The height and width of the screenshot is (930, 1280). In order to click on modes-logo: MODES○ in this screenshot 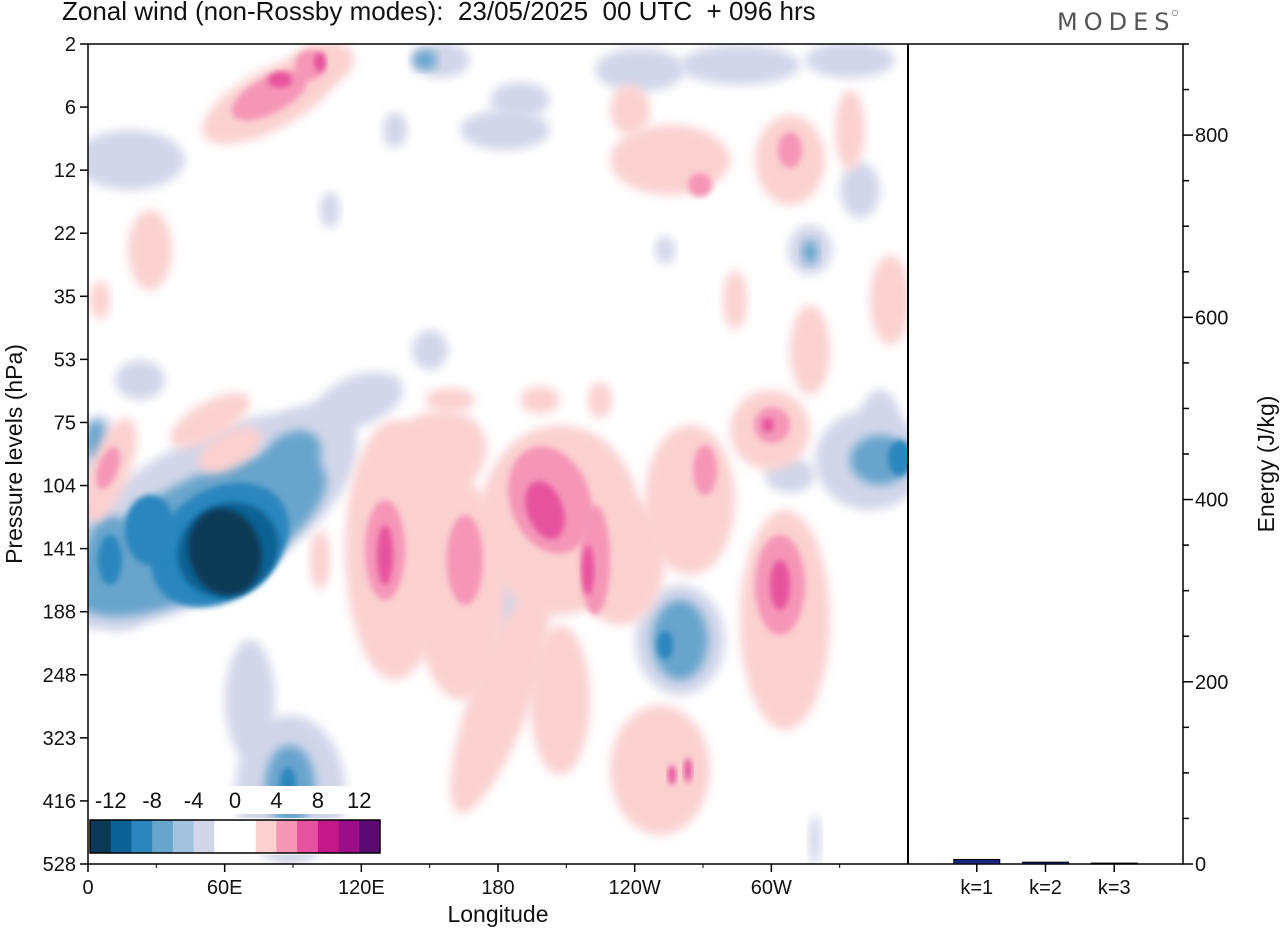, I will do `click(1118, 22)`.